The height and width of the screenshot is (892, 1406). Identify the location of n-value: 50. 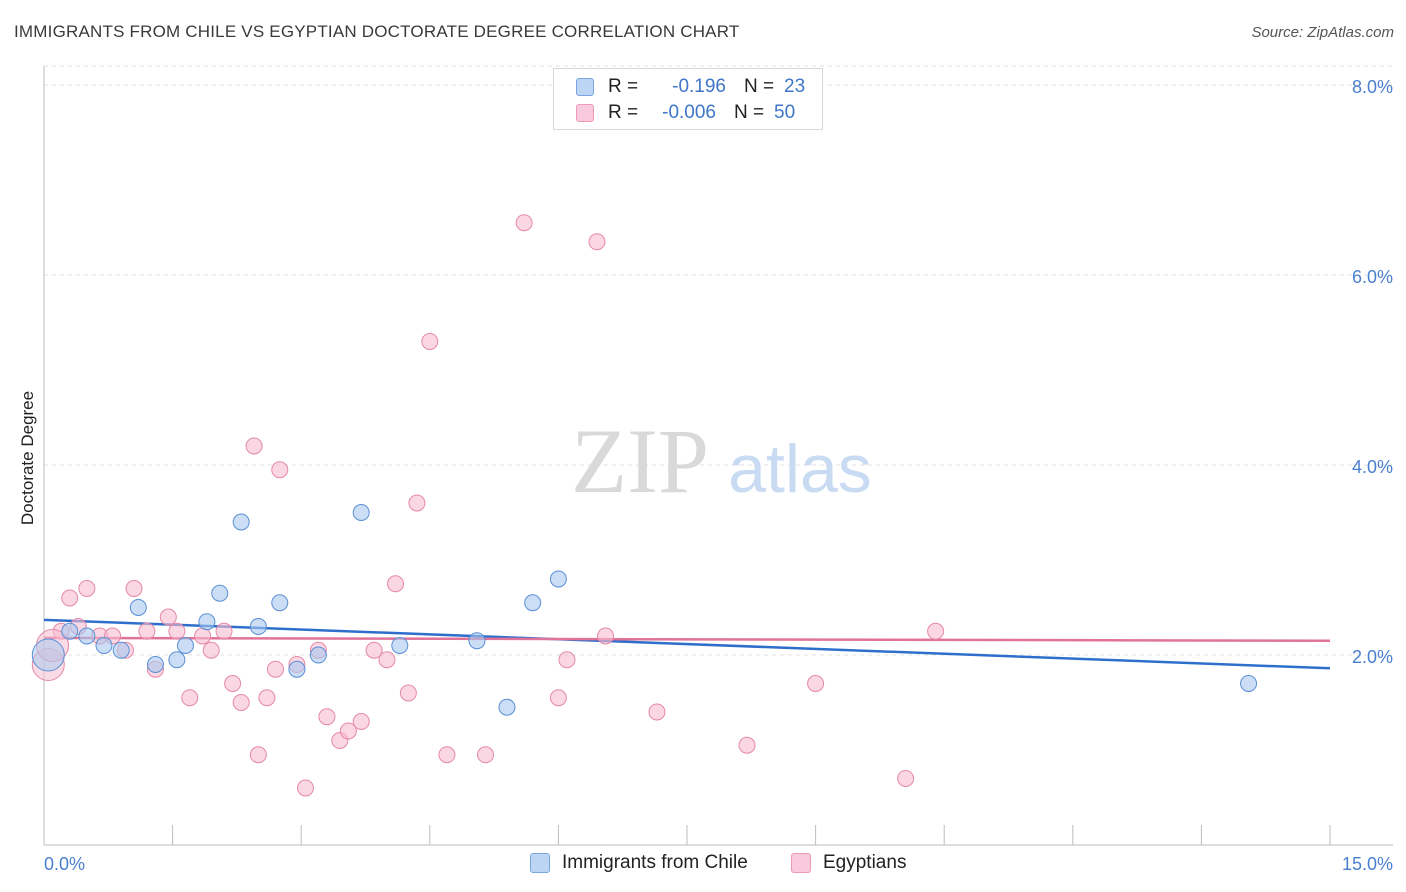
(785, 112).